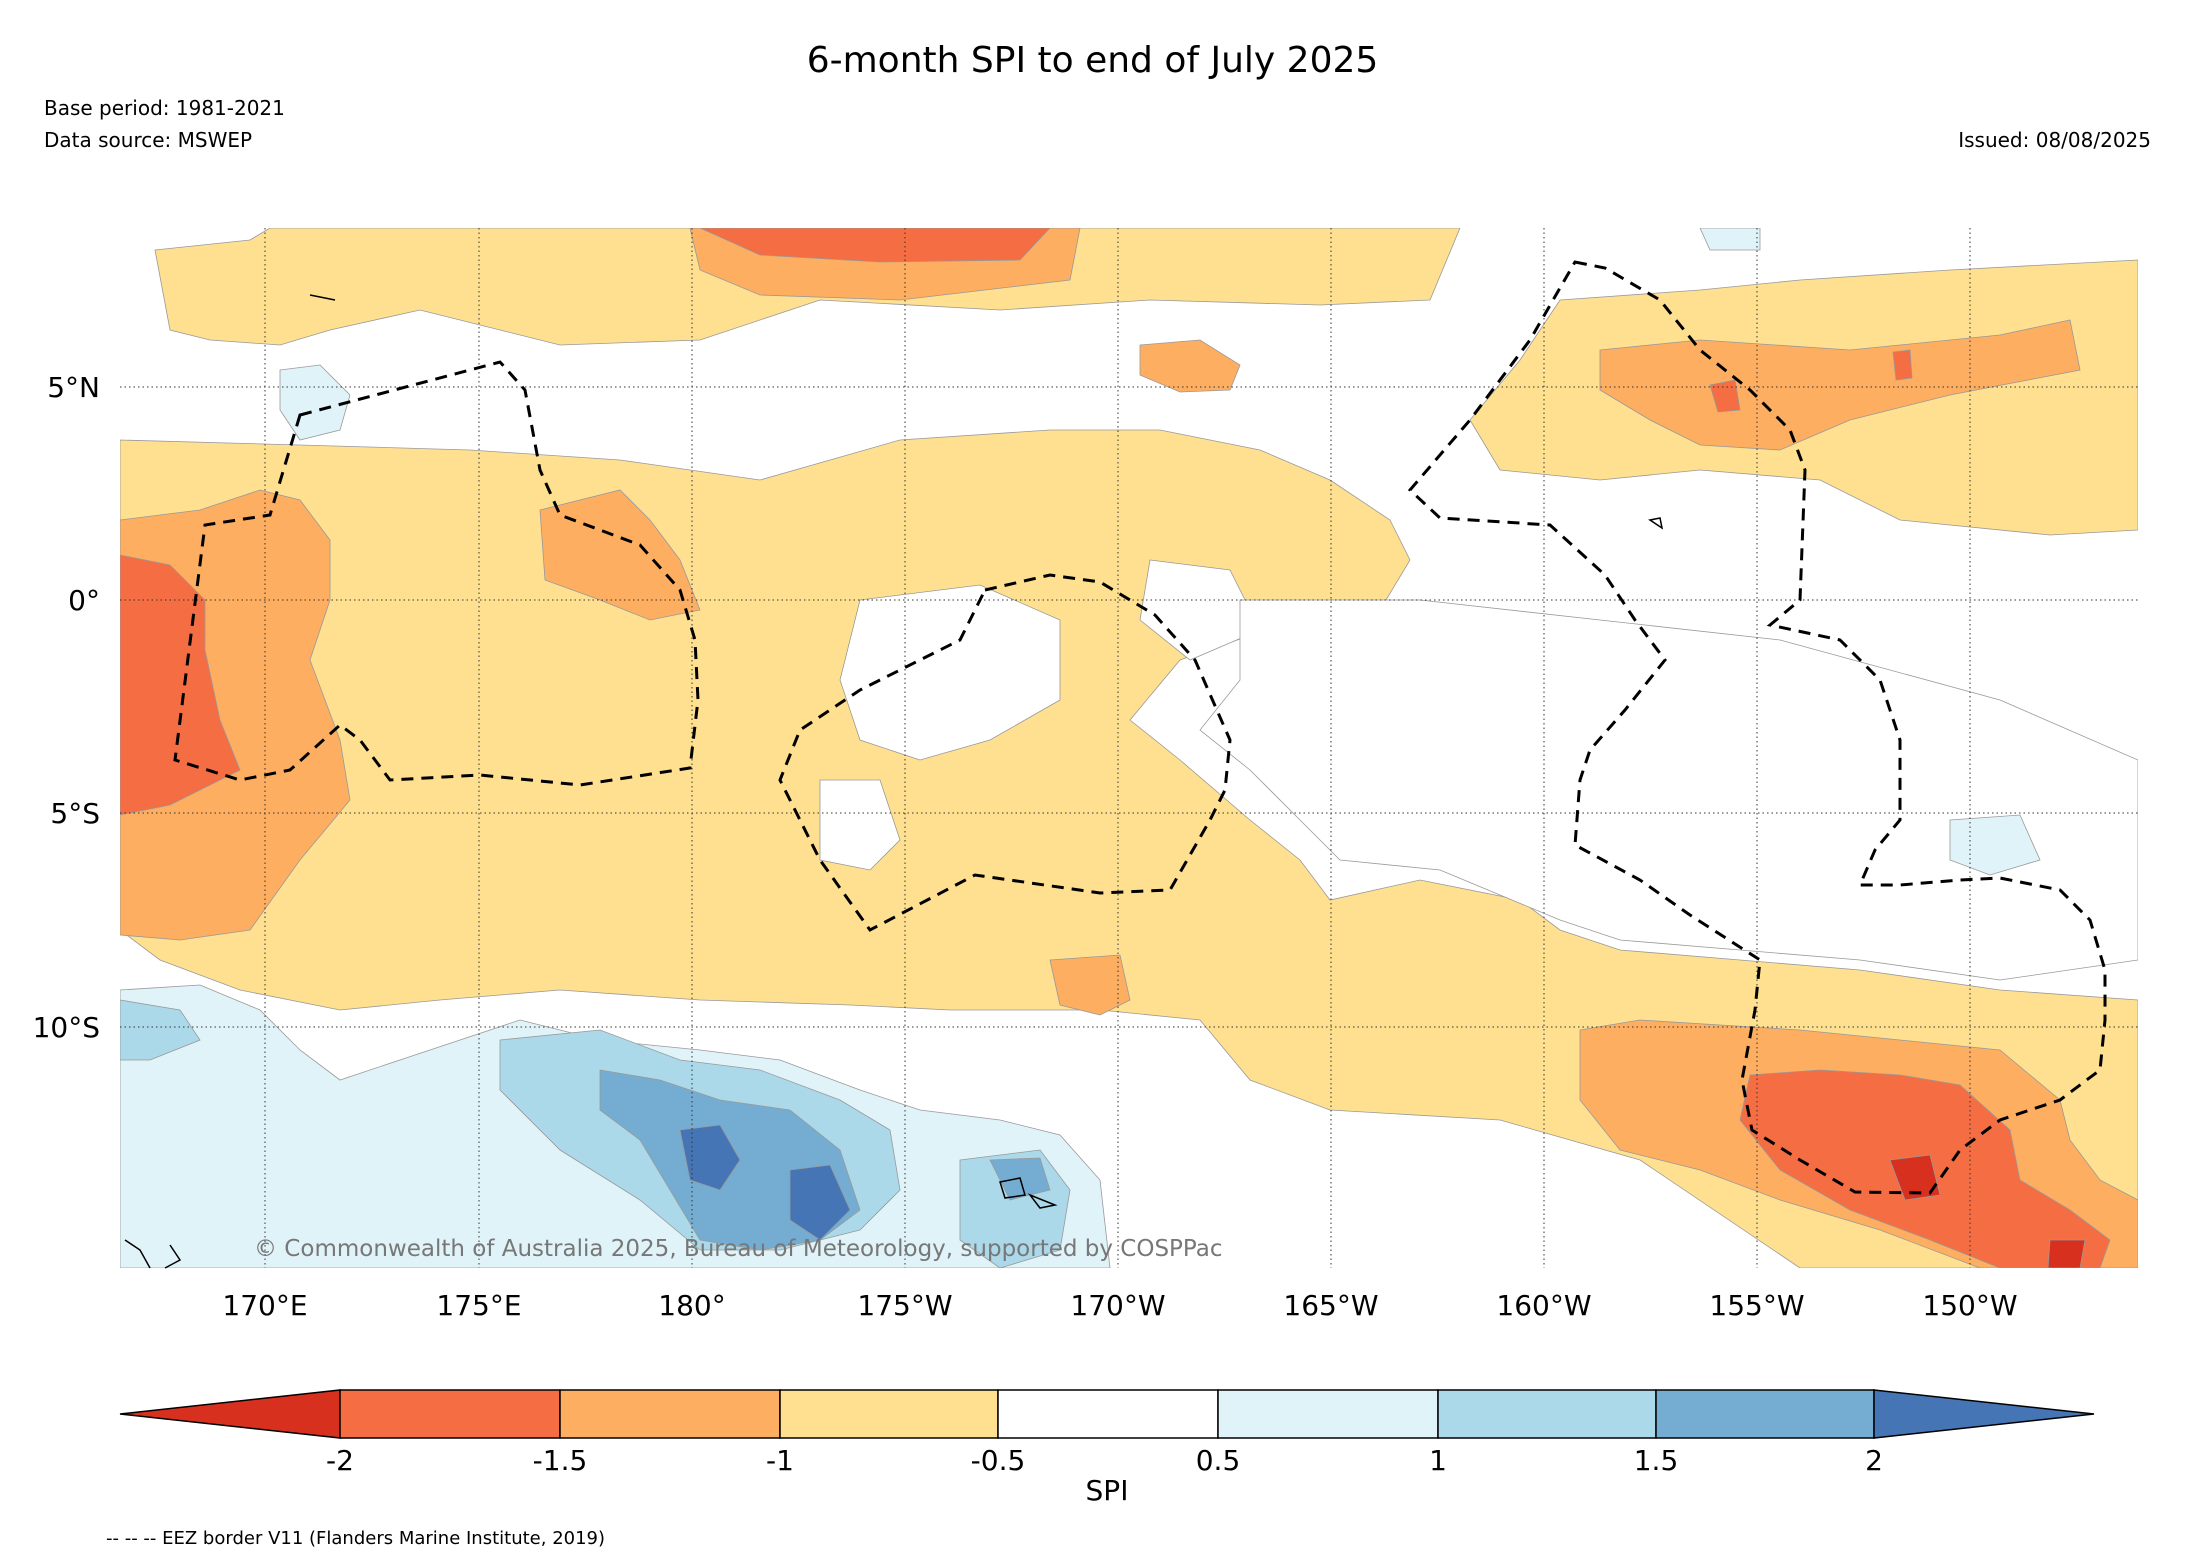 The image size is (2185, 1563). What do you see at coordinates (66, 1027) in the screenshot?
I see `lat-label-10s: 10°S` at bounding box center [66, 1027].